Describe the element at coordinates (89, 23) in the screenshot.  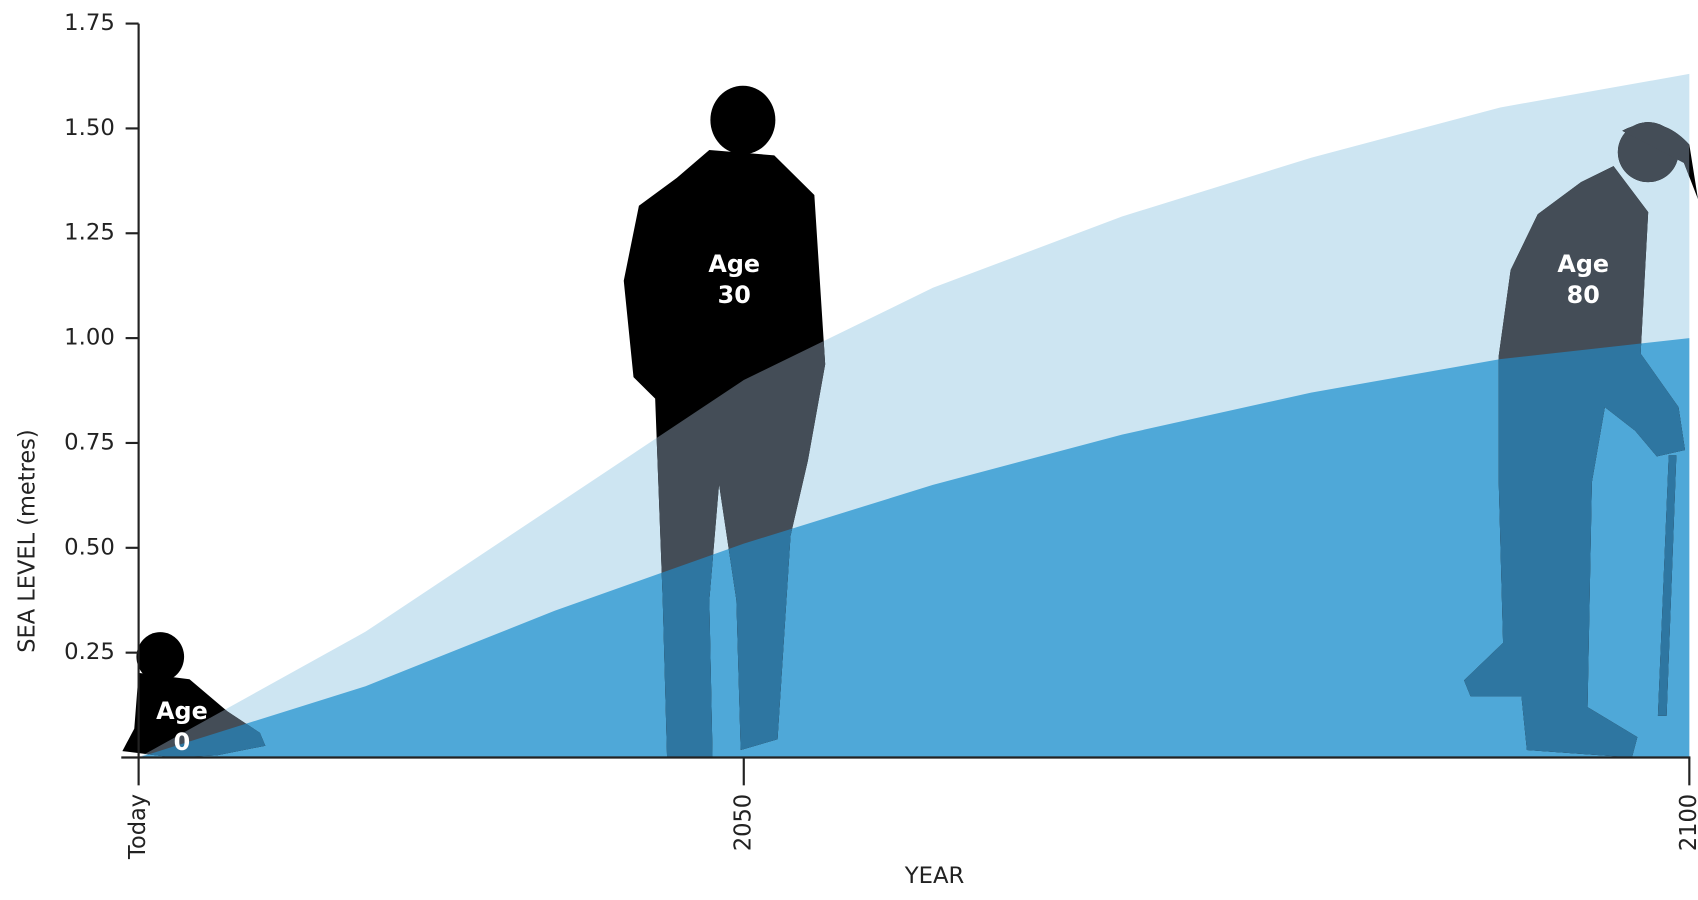
I see `y-tick-label: 1.75` at that location.